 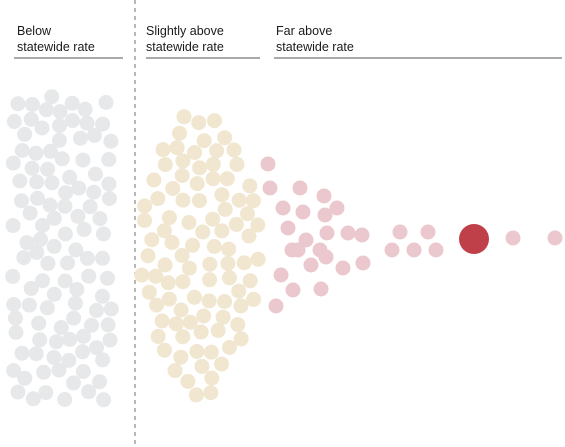 I want to click on group-label-far-above-line2: statewide rate, so click(x=315, y=47).